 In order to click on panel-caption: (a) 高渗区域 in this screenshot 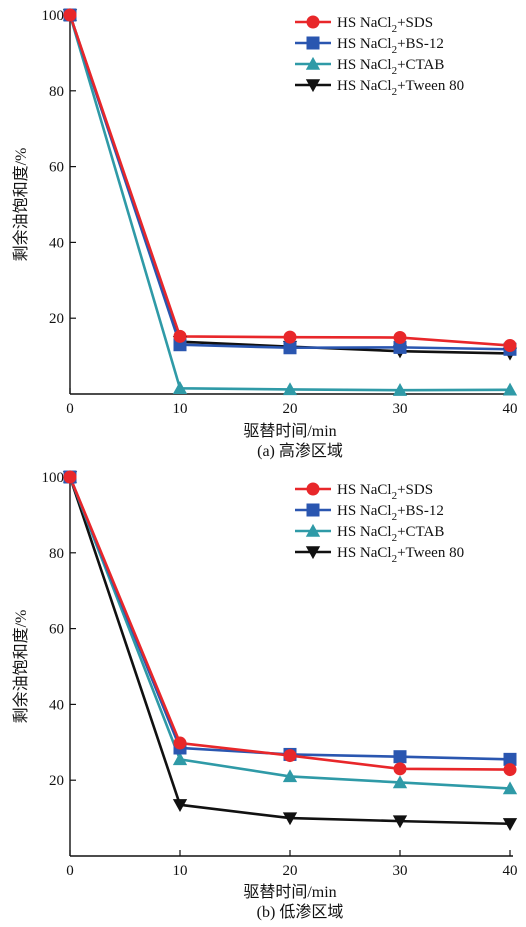, I will do `click(300, 451)`.